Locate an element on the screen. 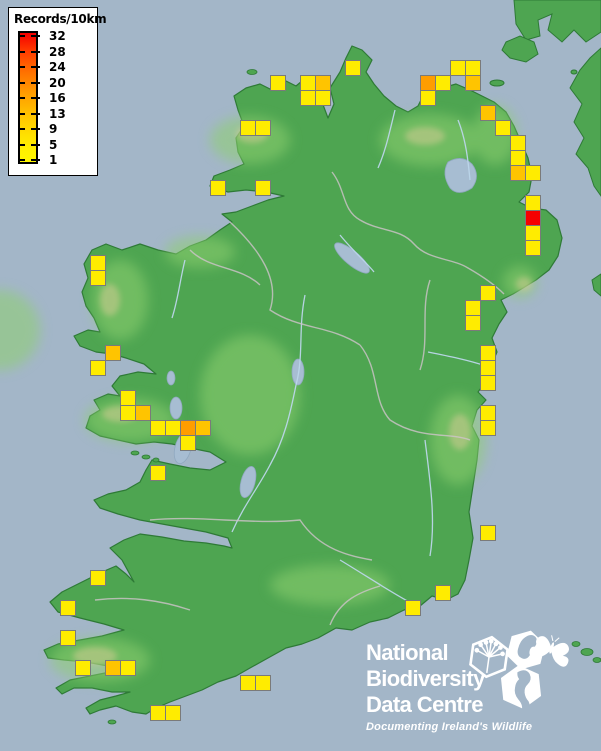 This screenshot has height=751, width=601. legend-label: 9 is located at coordinates (53, 129).